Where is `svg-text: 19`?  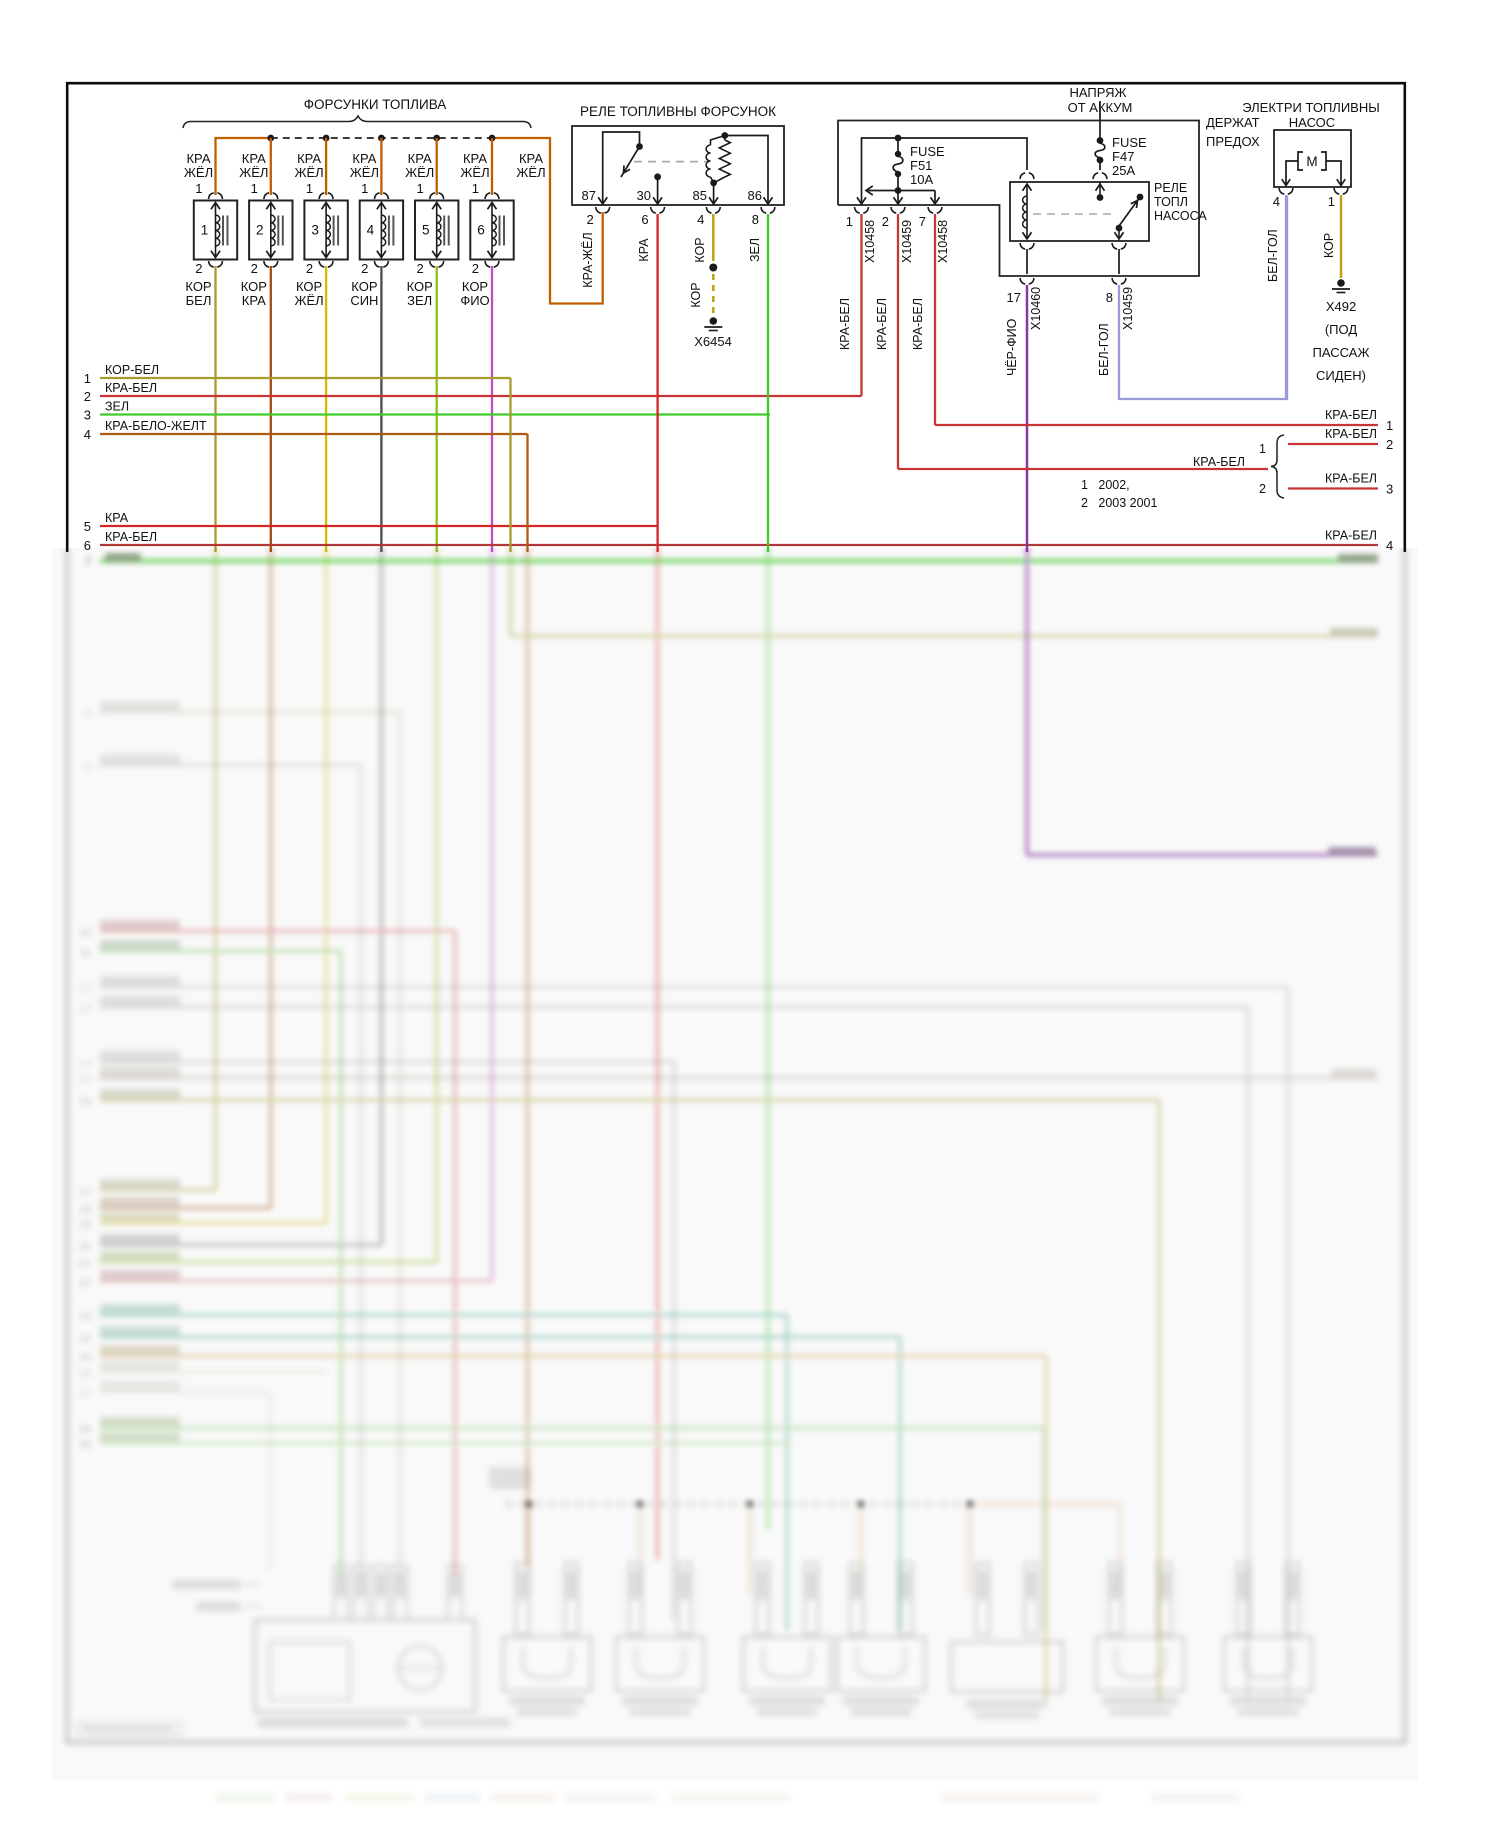 svg-text: 19 is located at coordinates (85, 1225).